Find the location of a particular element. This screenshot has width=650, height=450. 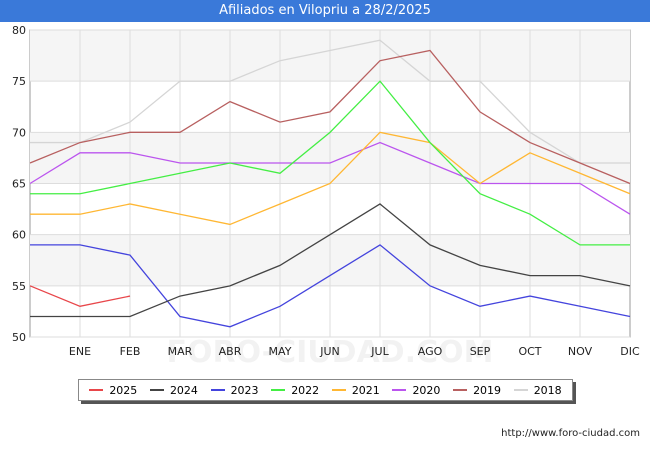

legend-item: 2024 is located at coordinates (173, 390).